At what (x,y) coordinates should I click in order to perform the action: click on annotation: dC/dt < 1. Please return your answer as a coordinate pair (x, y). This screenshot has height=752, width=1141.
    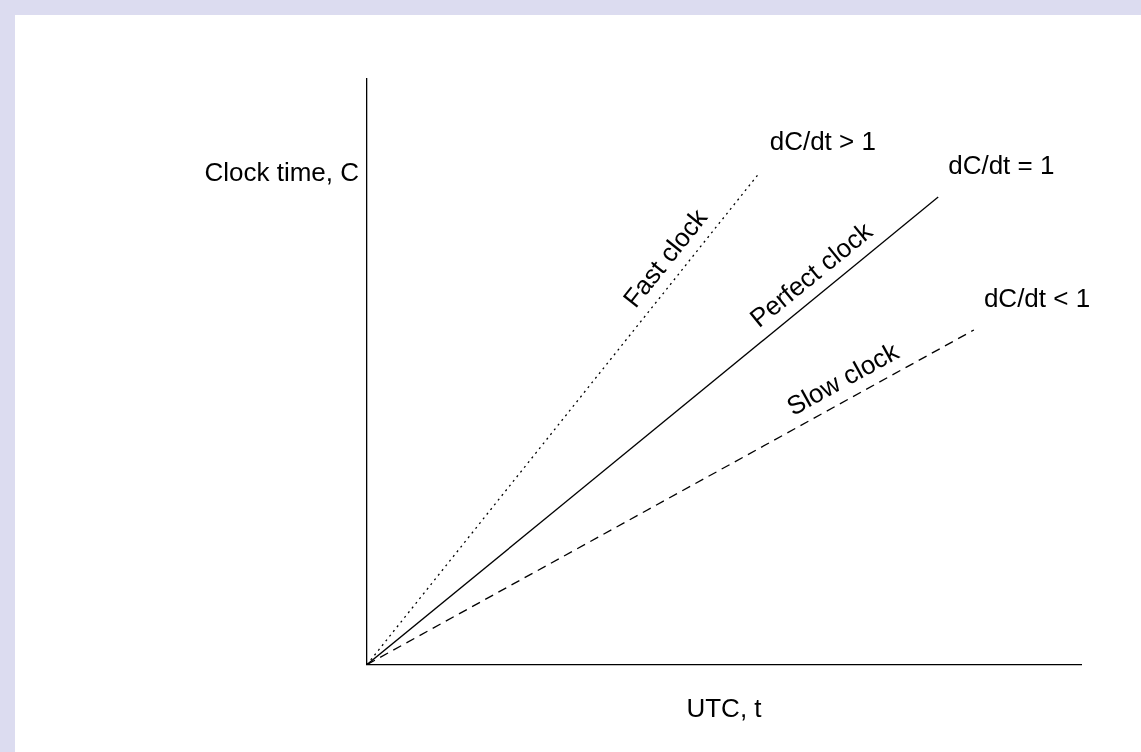
    Looking at the image, I should click on (1037, 298).